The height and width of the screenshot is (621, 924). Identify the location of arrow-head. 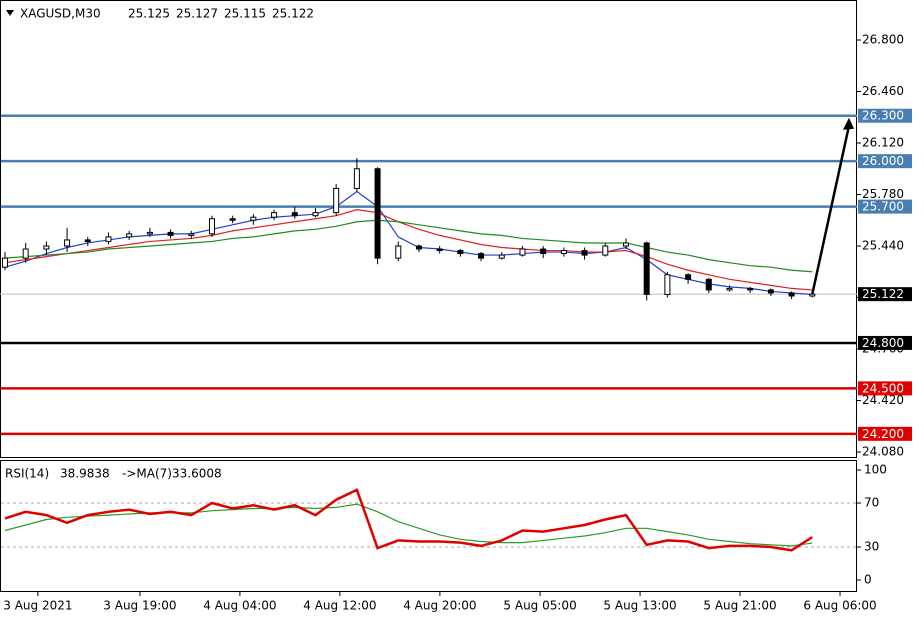
(848, 123).